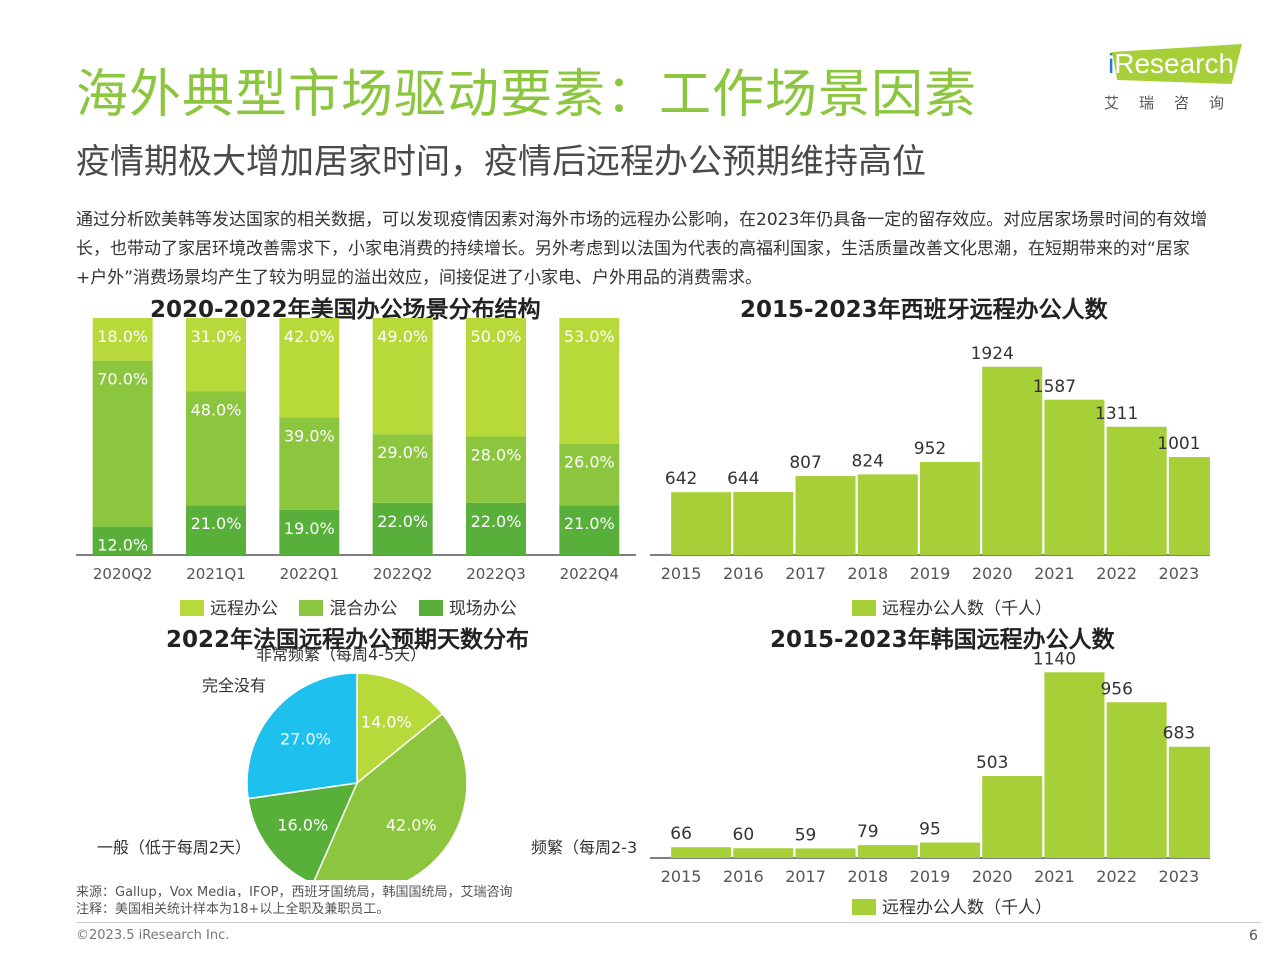  Describe the element at coordinates (805, 573) in the screenshot. I see `spain-x-tick: 2017` at that location.